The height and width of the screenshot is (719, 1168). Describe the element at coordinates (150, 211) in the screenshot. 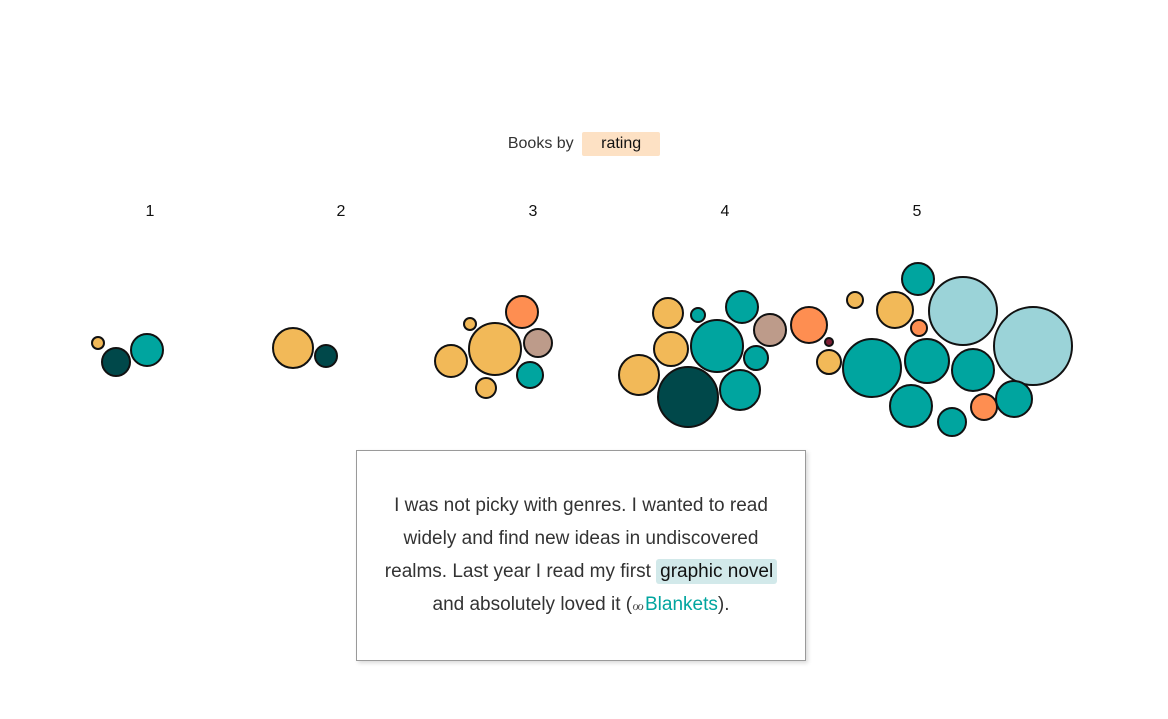

I see `rating-label-1: 1` at that location.